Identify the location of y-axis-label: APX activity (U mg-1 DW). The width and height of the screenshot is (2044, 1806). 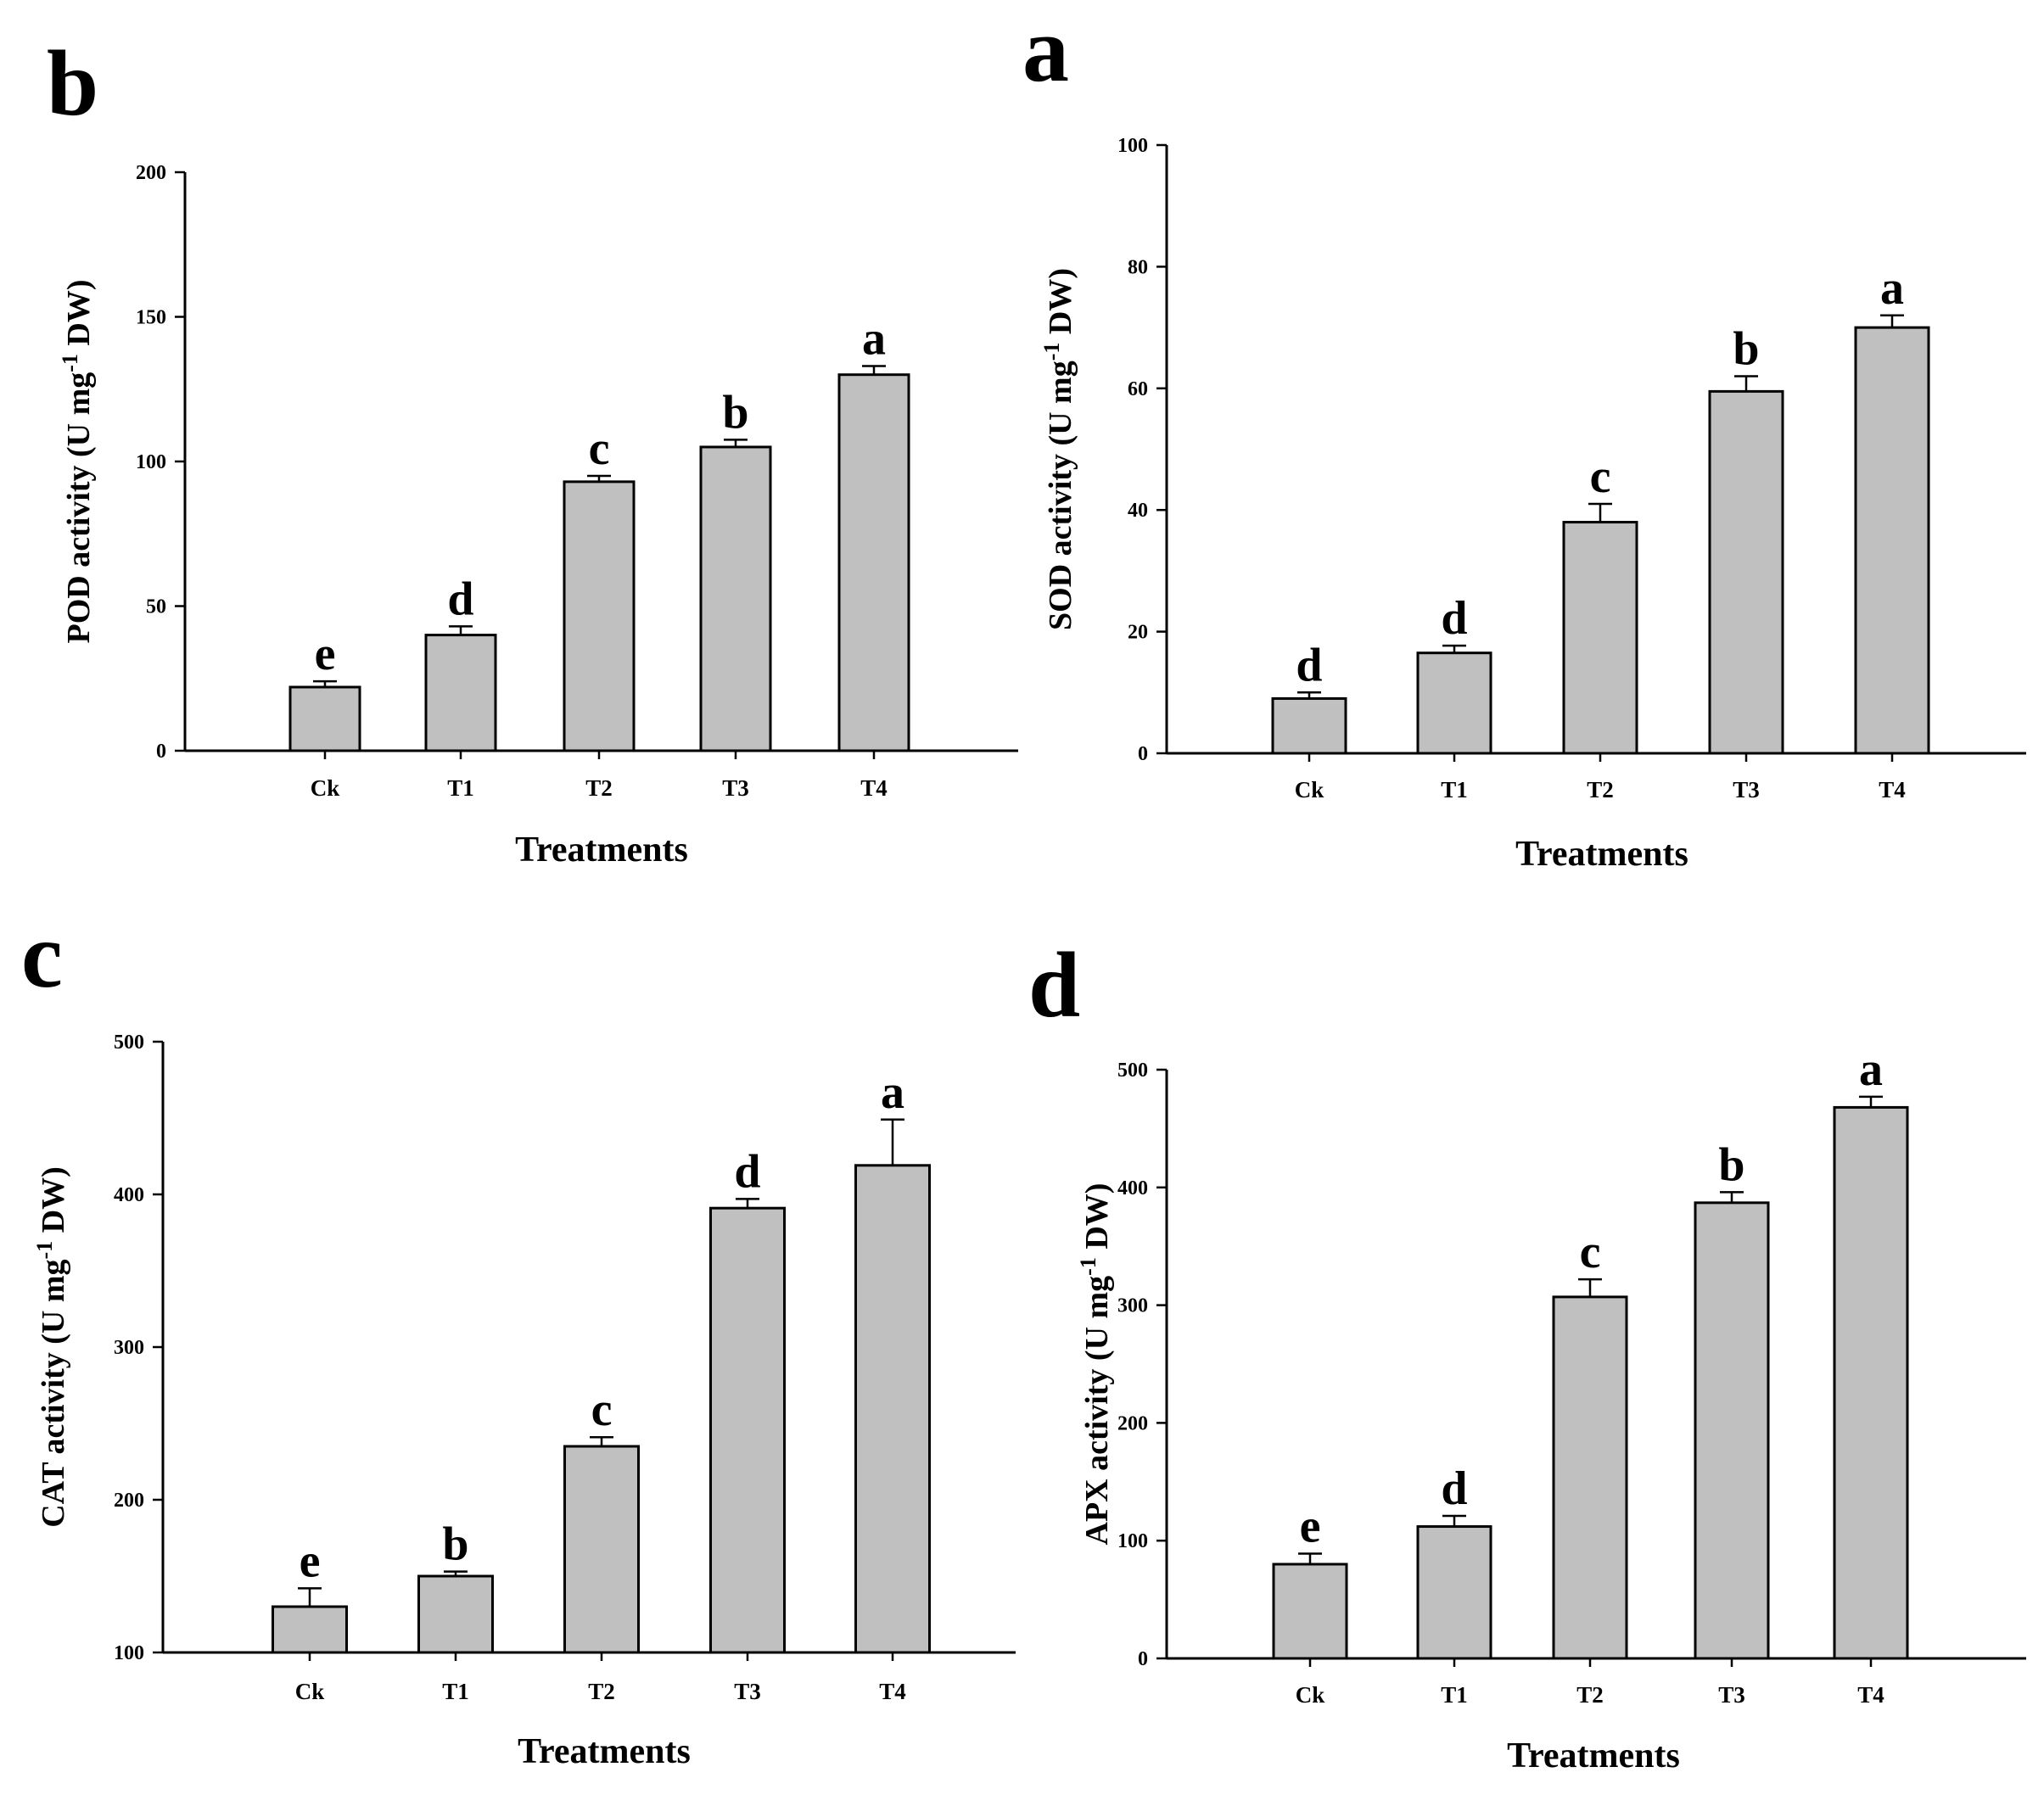
(1095, 1364).